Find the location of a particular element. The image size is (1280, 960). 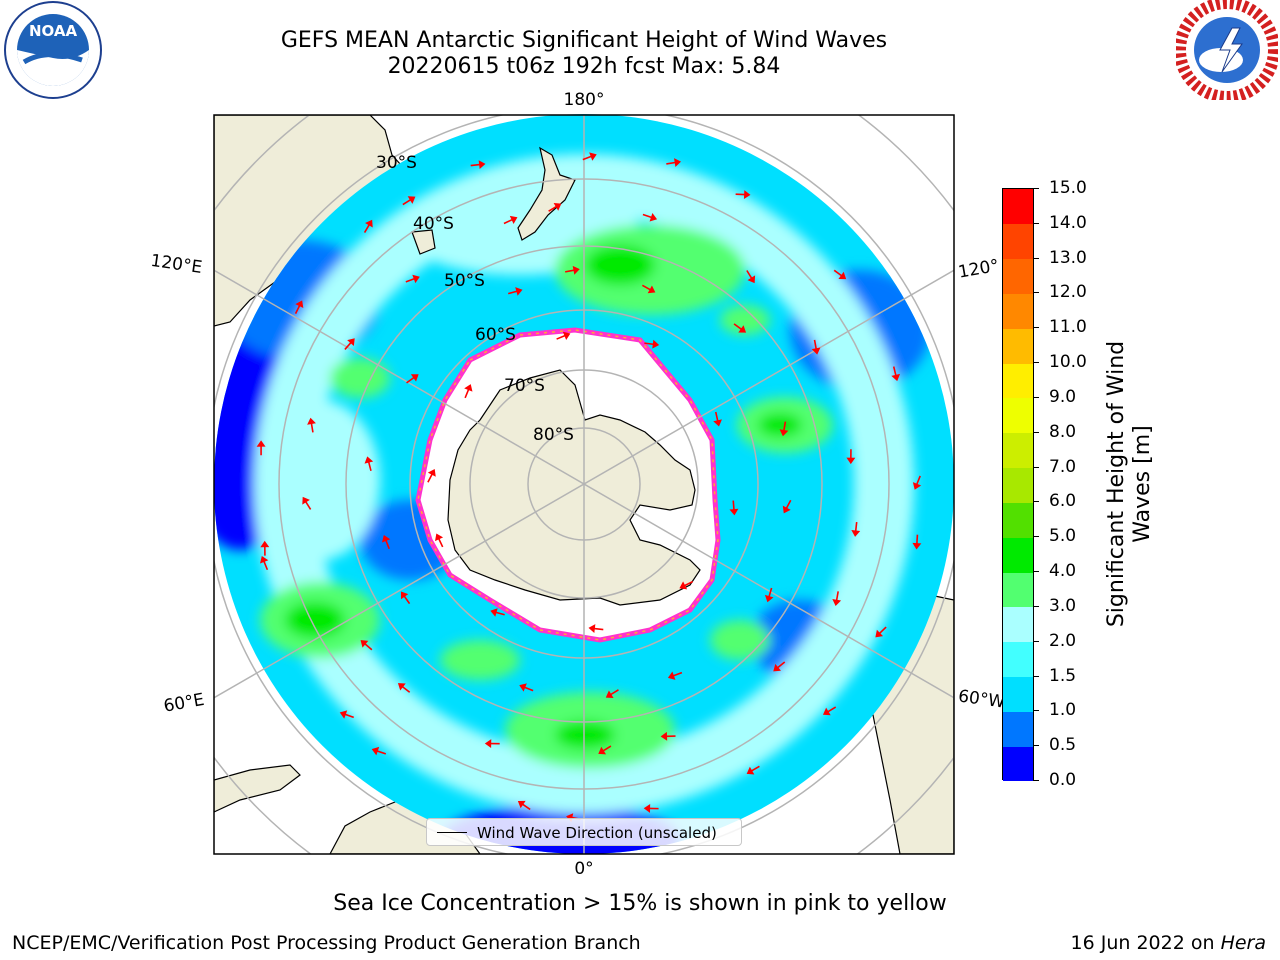

colorbar-tick: 0.0 is located at coordinates (1054, 780).